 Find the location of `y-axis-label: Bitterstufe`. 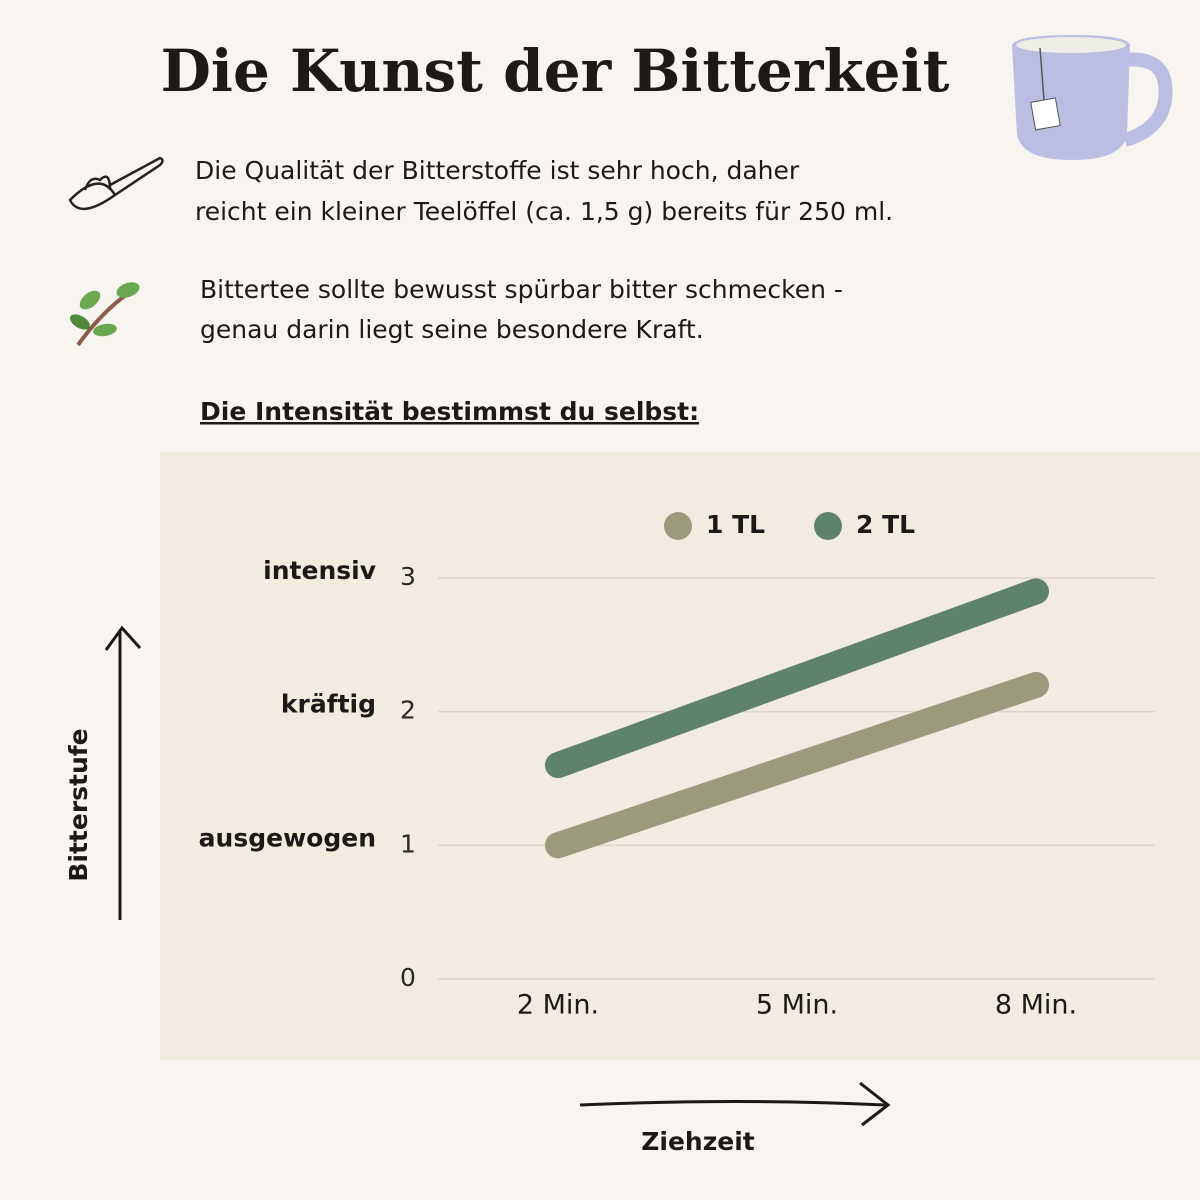

y-axis-label: Bitterstufe is located at coordinates (78, 804).